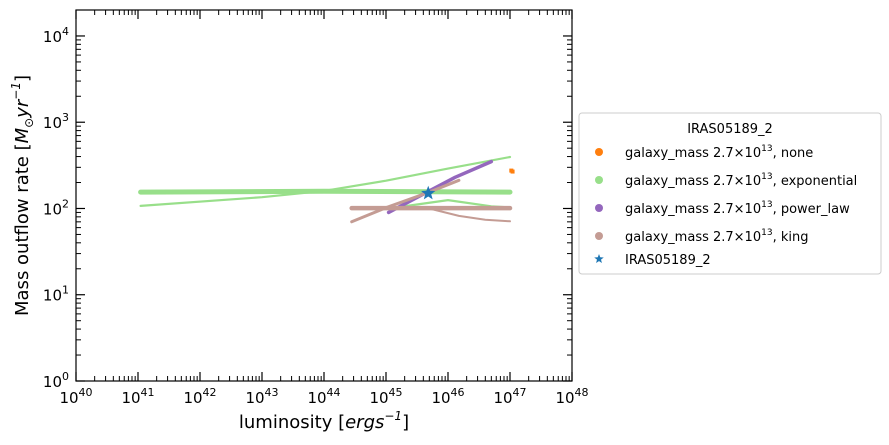 Image resolution: width=889 pixels, height=445 pixels. What do you see at coordinates (512, 171) in the screenshot?
I see `series-point-galaxy-mass-2-7-1013-none` at bounding box center [512, 171].